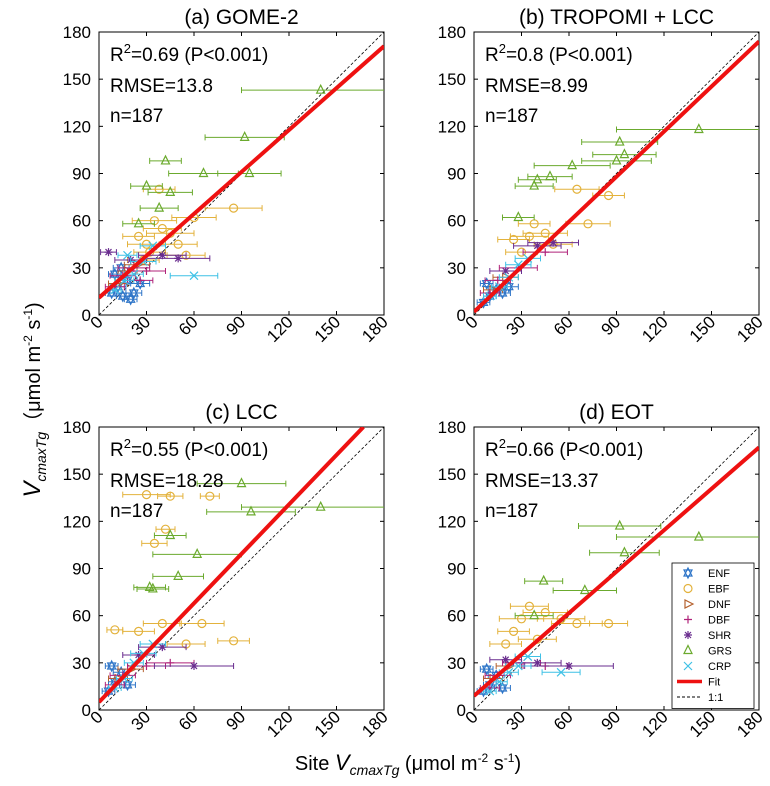 Image resolution: width=770 pixels, height=786 pixels. I want to click on legend-label: DNF, so click(719, 605).